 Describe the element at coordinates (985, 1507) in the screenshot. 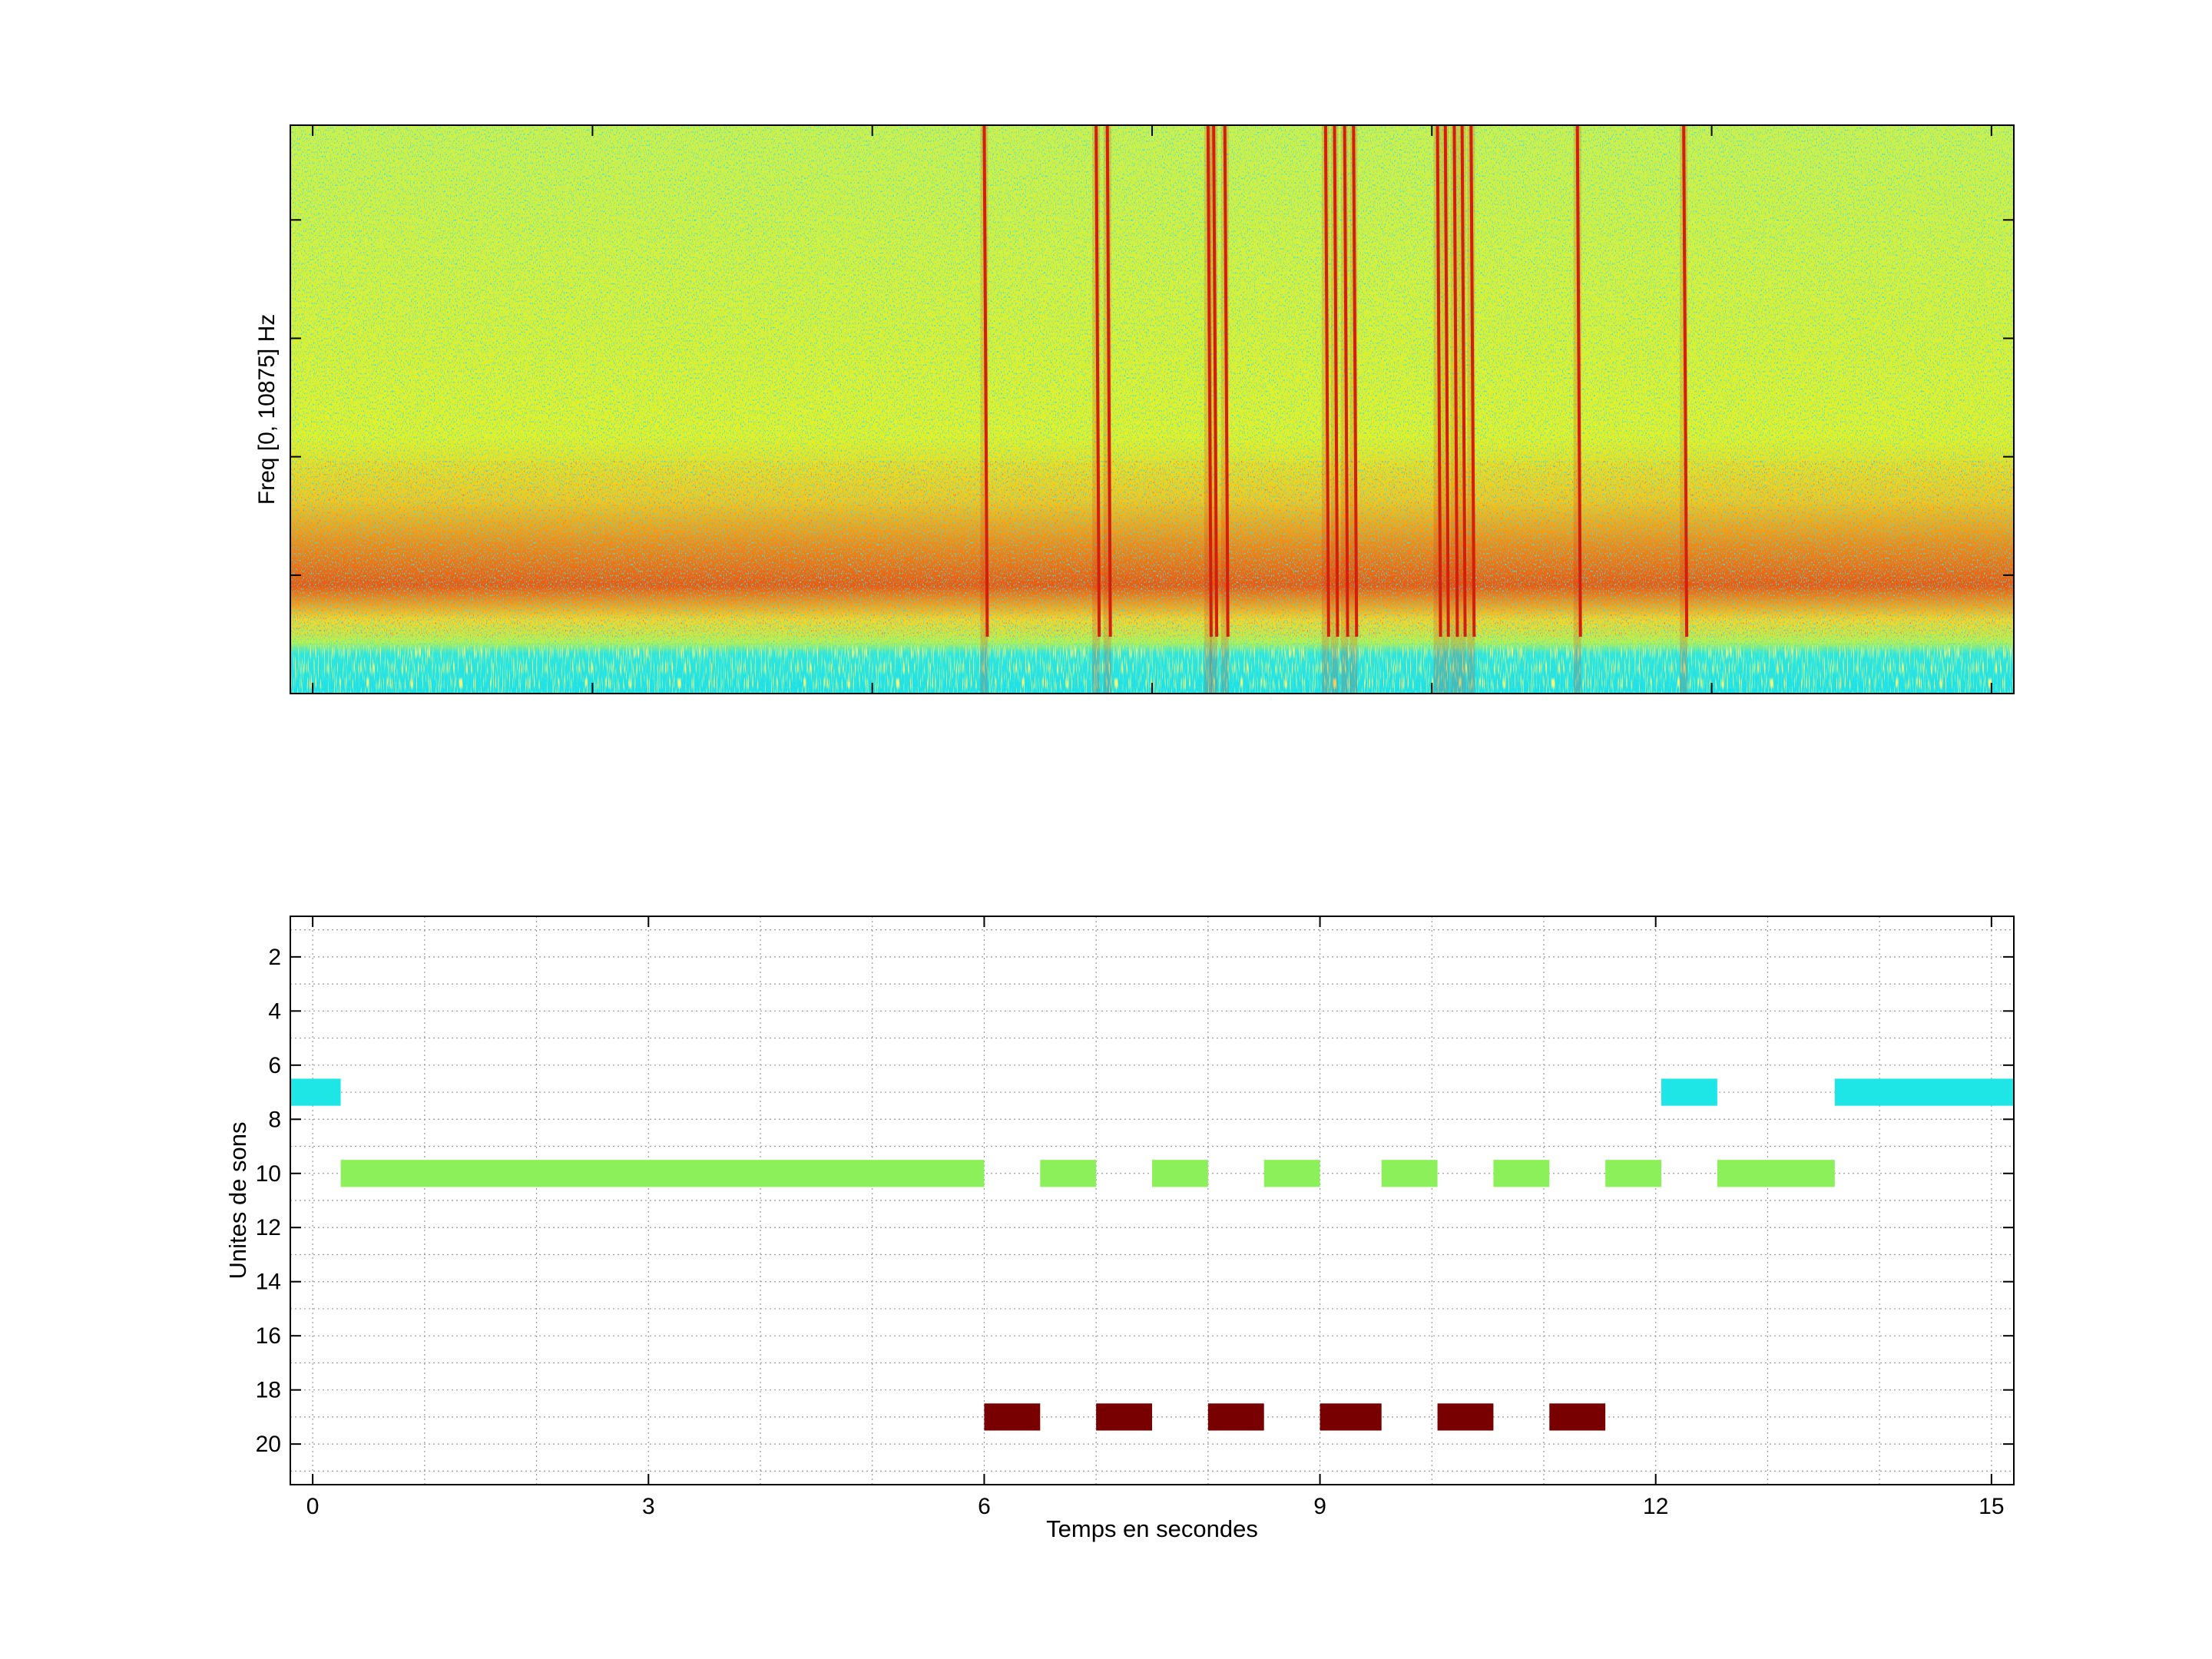

I see `segments-xtick-label: 6` at that location.